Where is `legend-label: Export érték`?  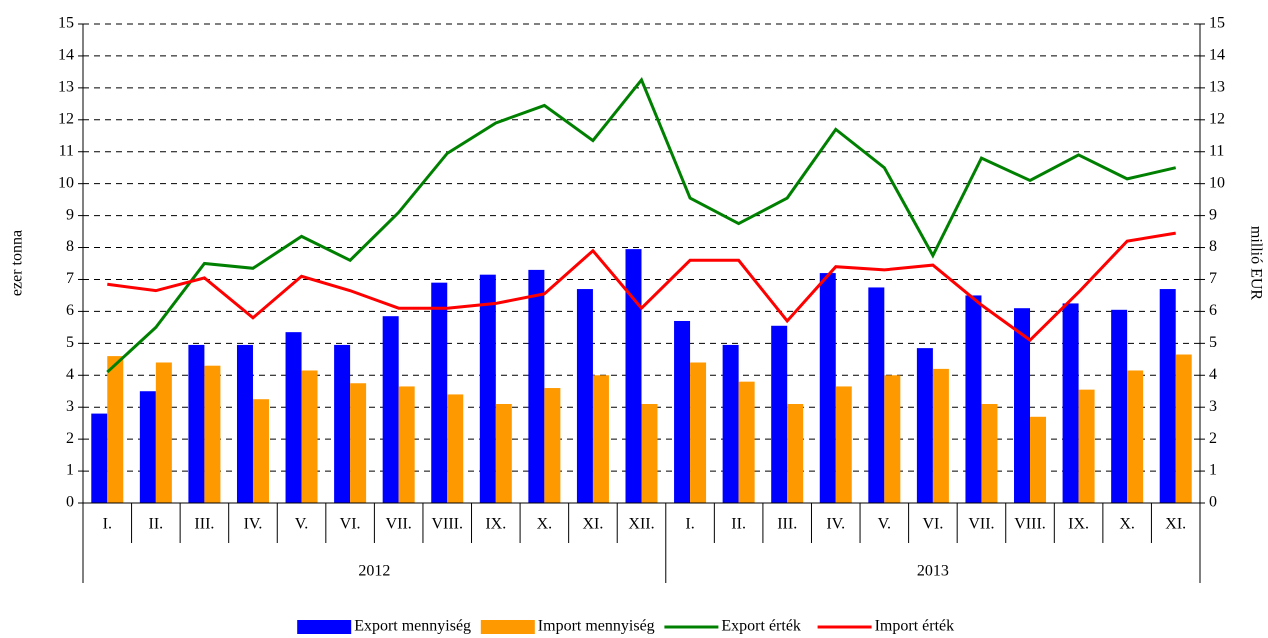
legend-label: Export érték is located at coordinates (761, 626).